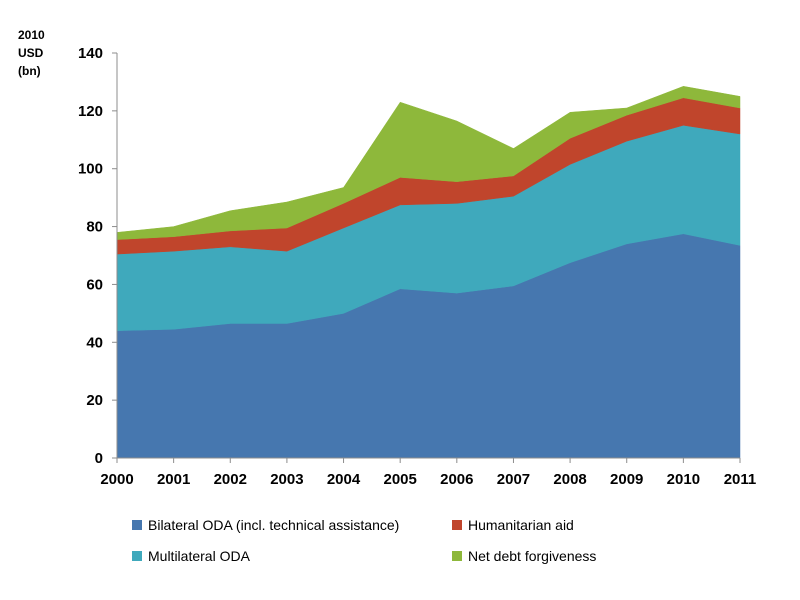  Describe the element at coordinates (740, 479) in the screenshot. I see `x-tick-label: 2011` at that location.